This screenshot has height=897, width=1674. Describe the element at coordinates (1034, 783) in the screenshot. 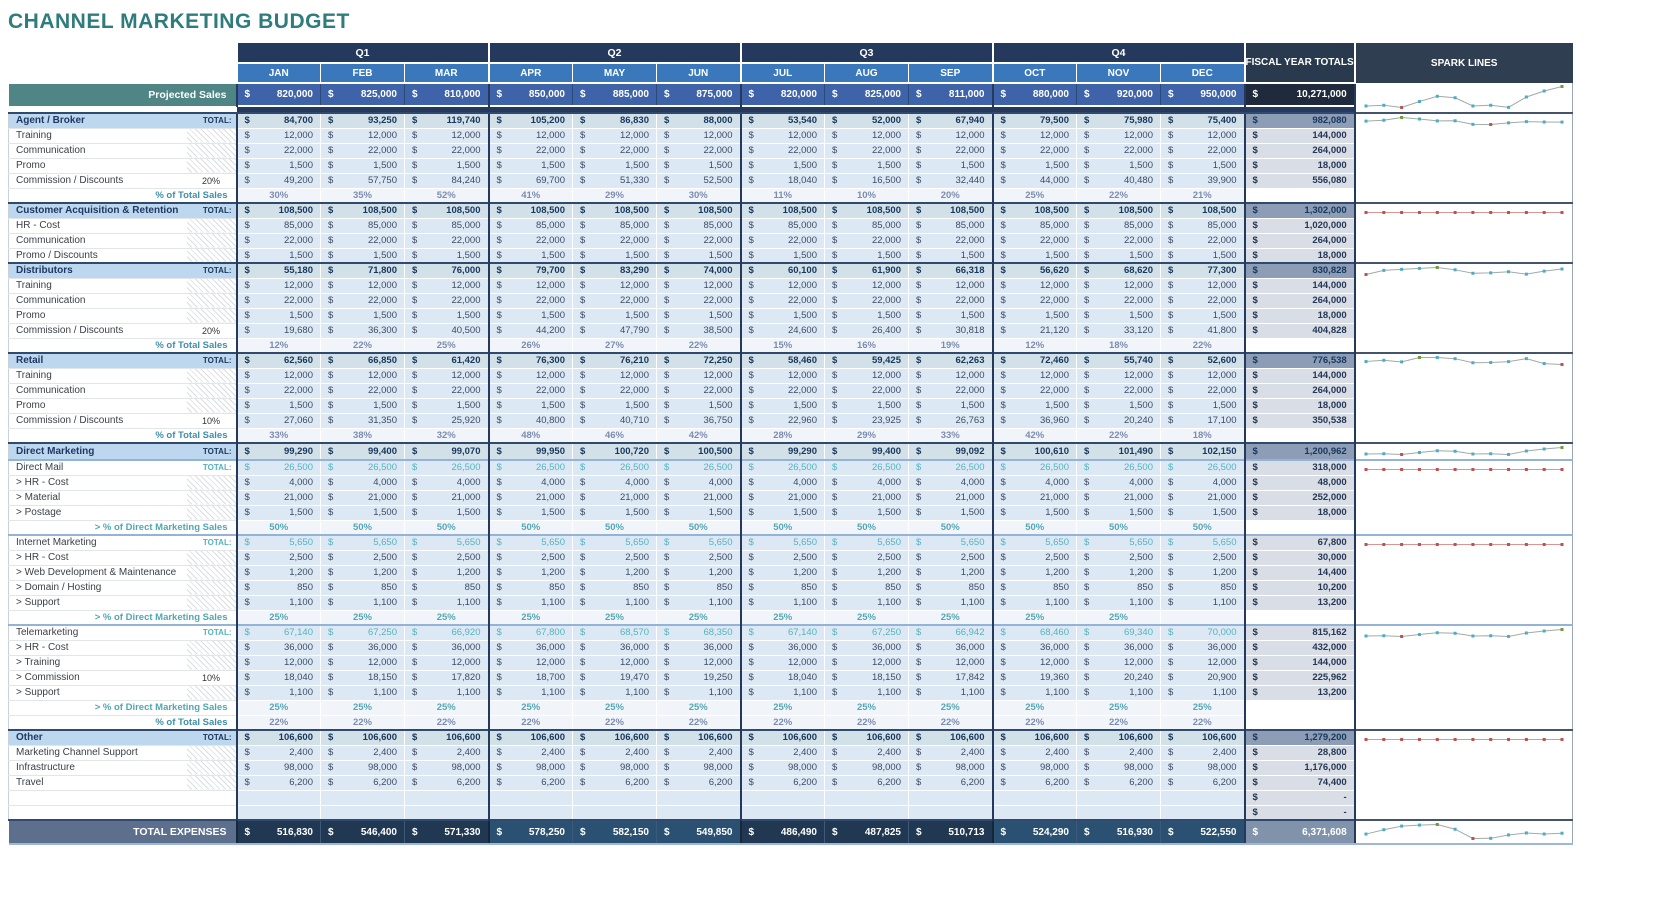

I see `value-cell: $6,200` at that location.